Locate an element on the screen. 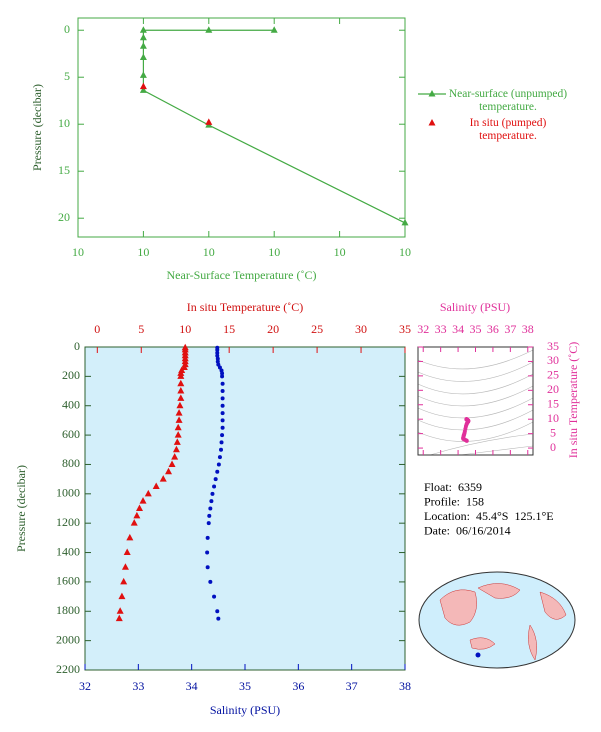 The image size is (601, 732). y-tick-label: 600 is located at coordinates (71, 434).